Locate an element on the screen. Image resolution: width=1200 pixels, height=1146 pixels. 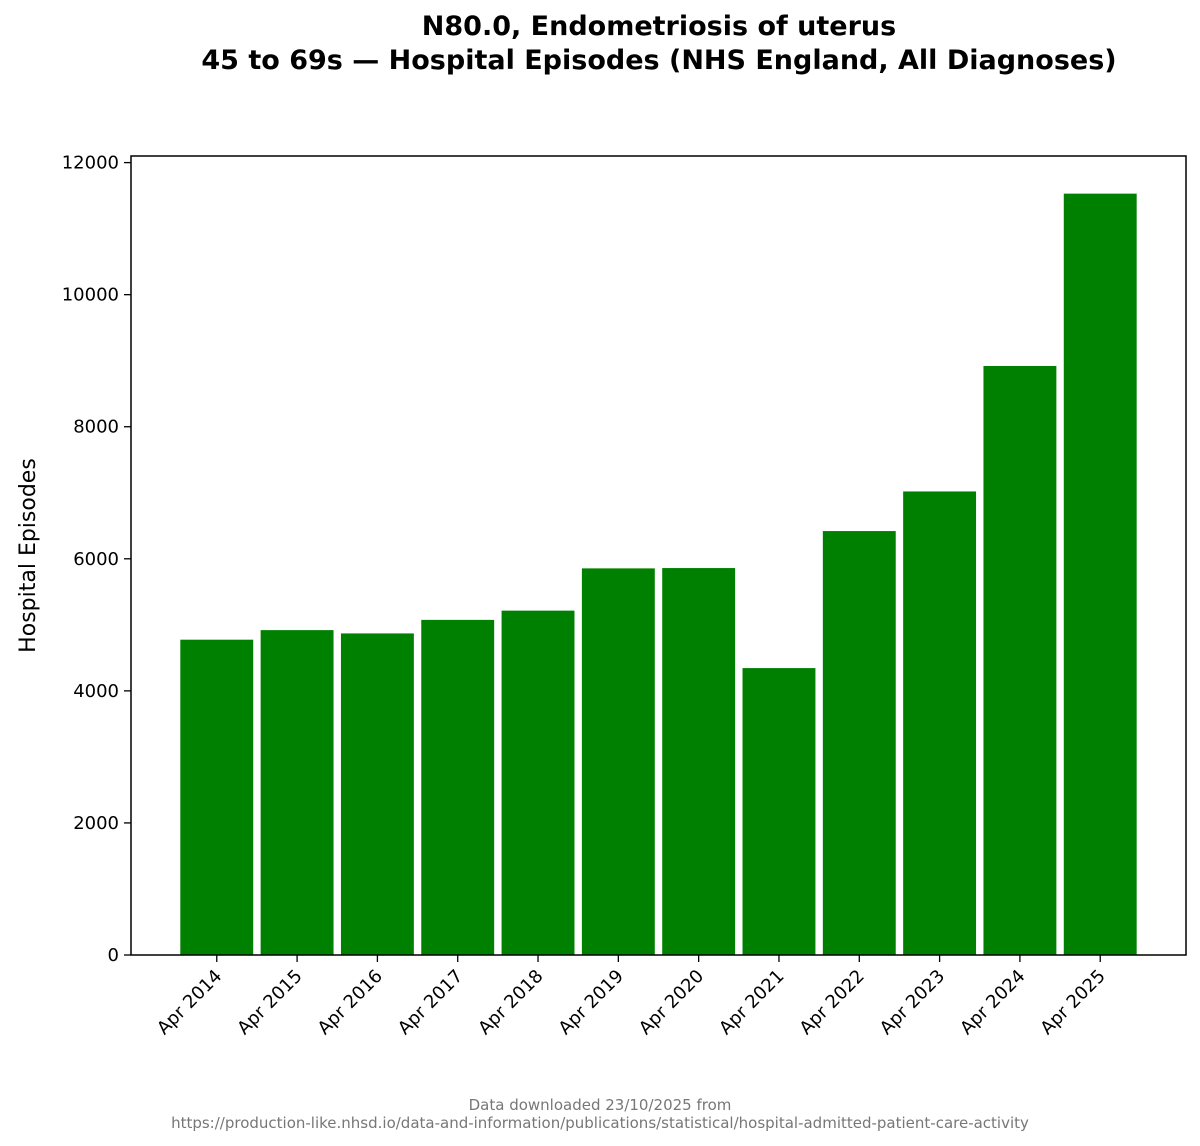
x-tick-label: Apr 2025 is located at coordinates (1072, 1002).